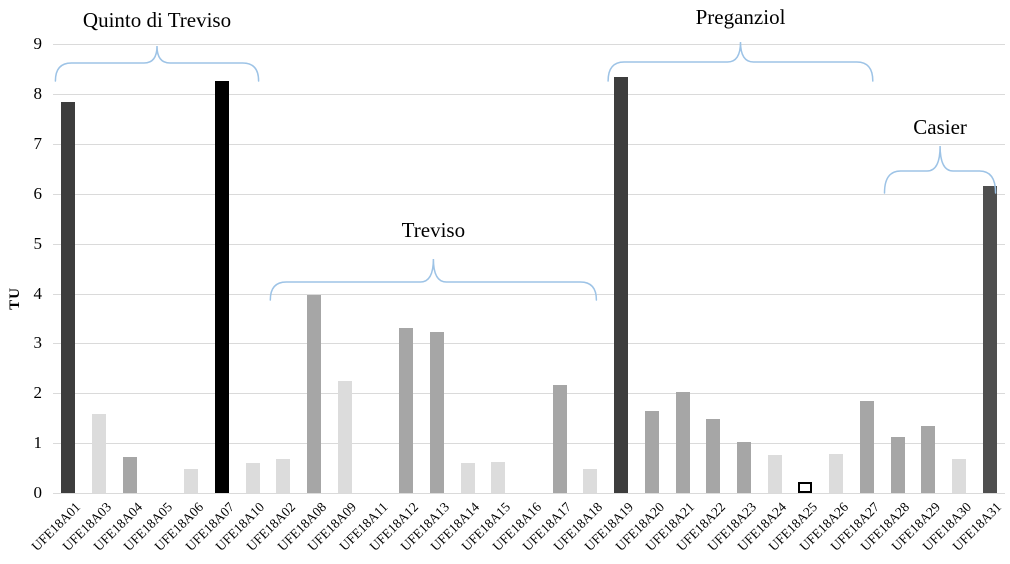 This screenshot has height=564, width=1010. I want to click on bar-UFE18A17, so click(559, 438).